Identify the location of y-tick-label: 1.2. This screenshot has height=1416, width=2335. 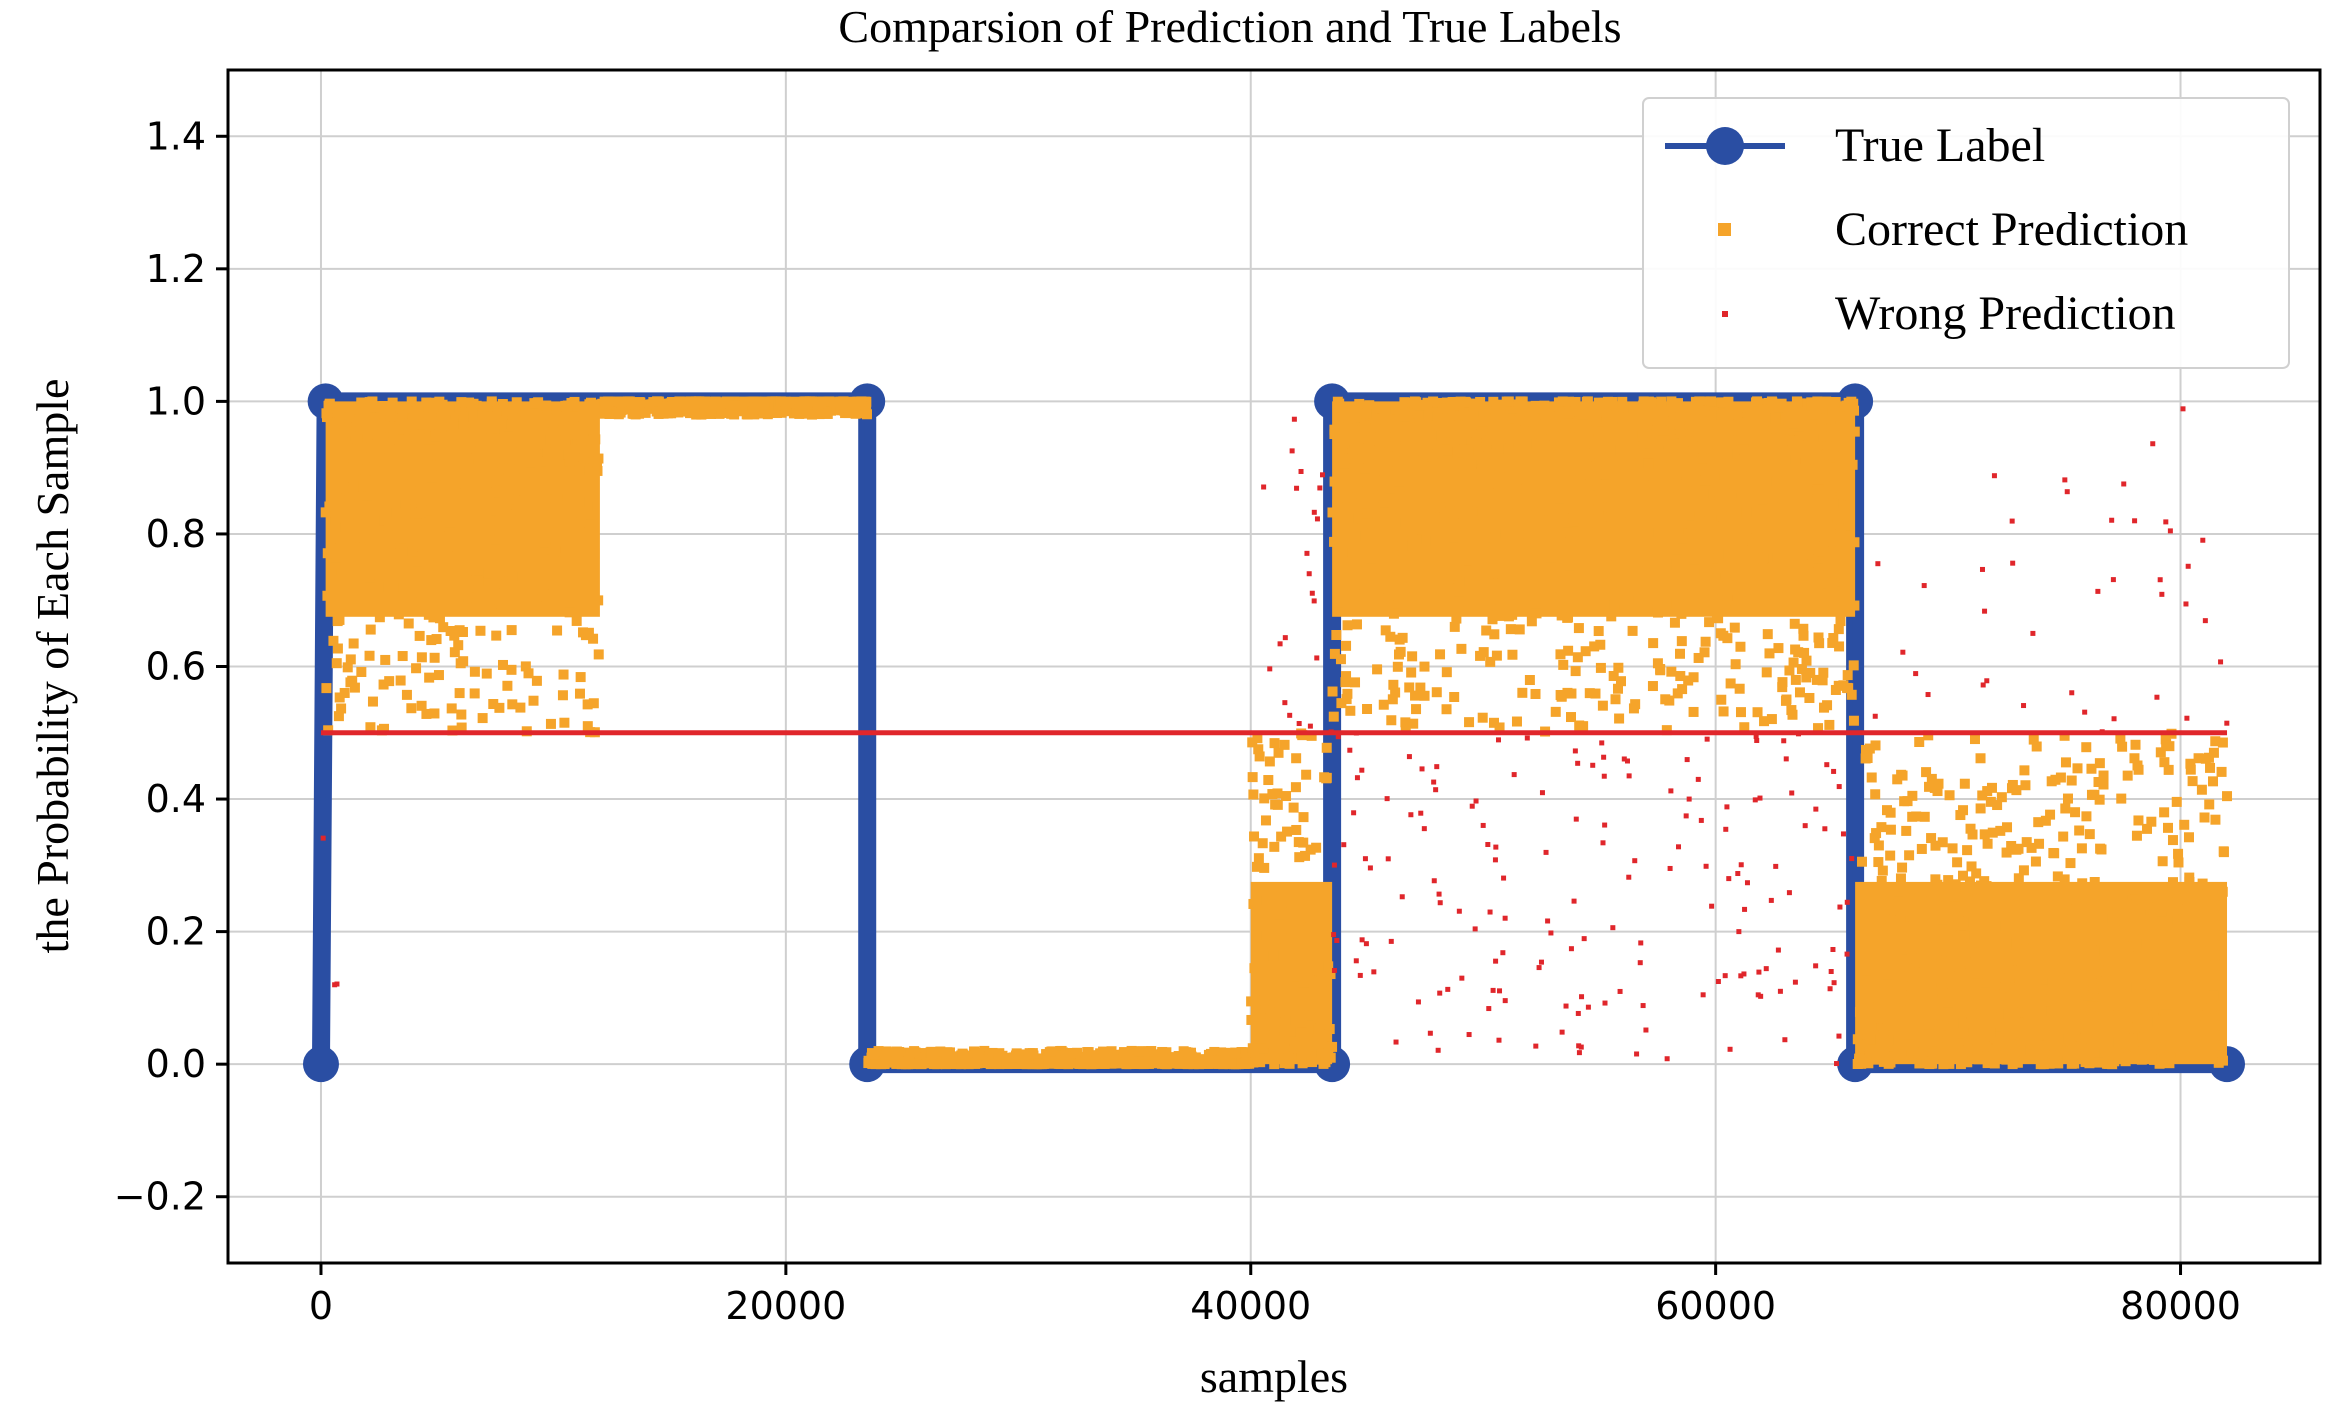
(176, 269).